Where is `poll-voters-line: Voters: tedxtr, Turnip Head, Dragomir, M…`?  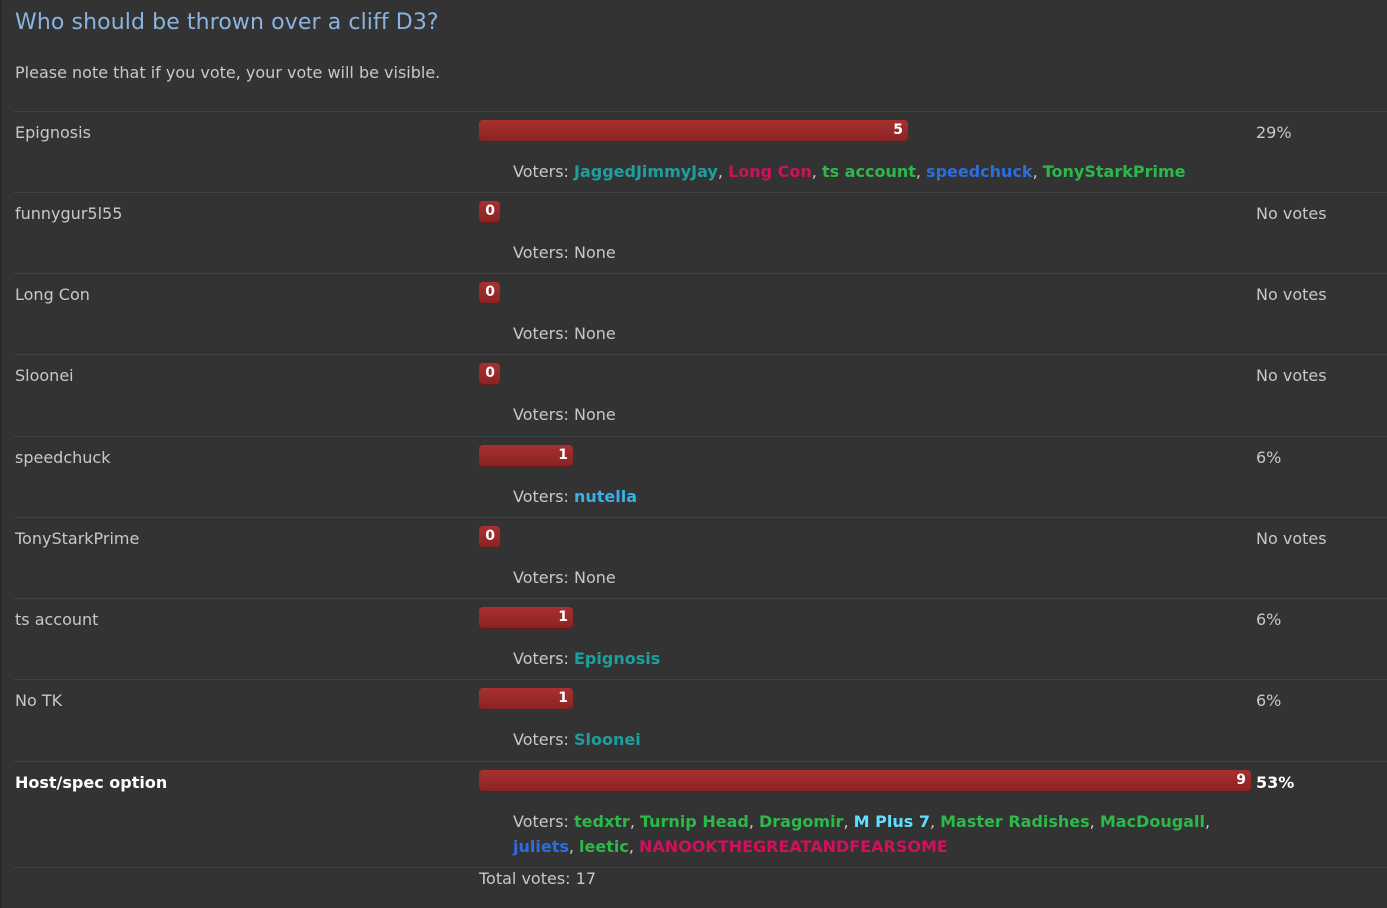 poll-voters-line: Voters: tedxtr, Turnip Head, Dragomir, M… is located at coordinates (893, 834).